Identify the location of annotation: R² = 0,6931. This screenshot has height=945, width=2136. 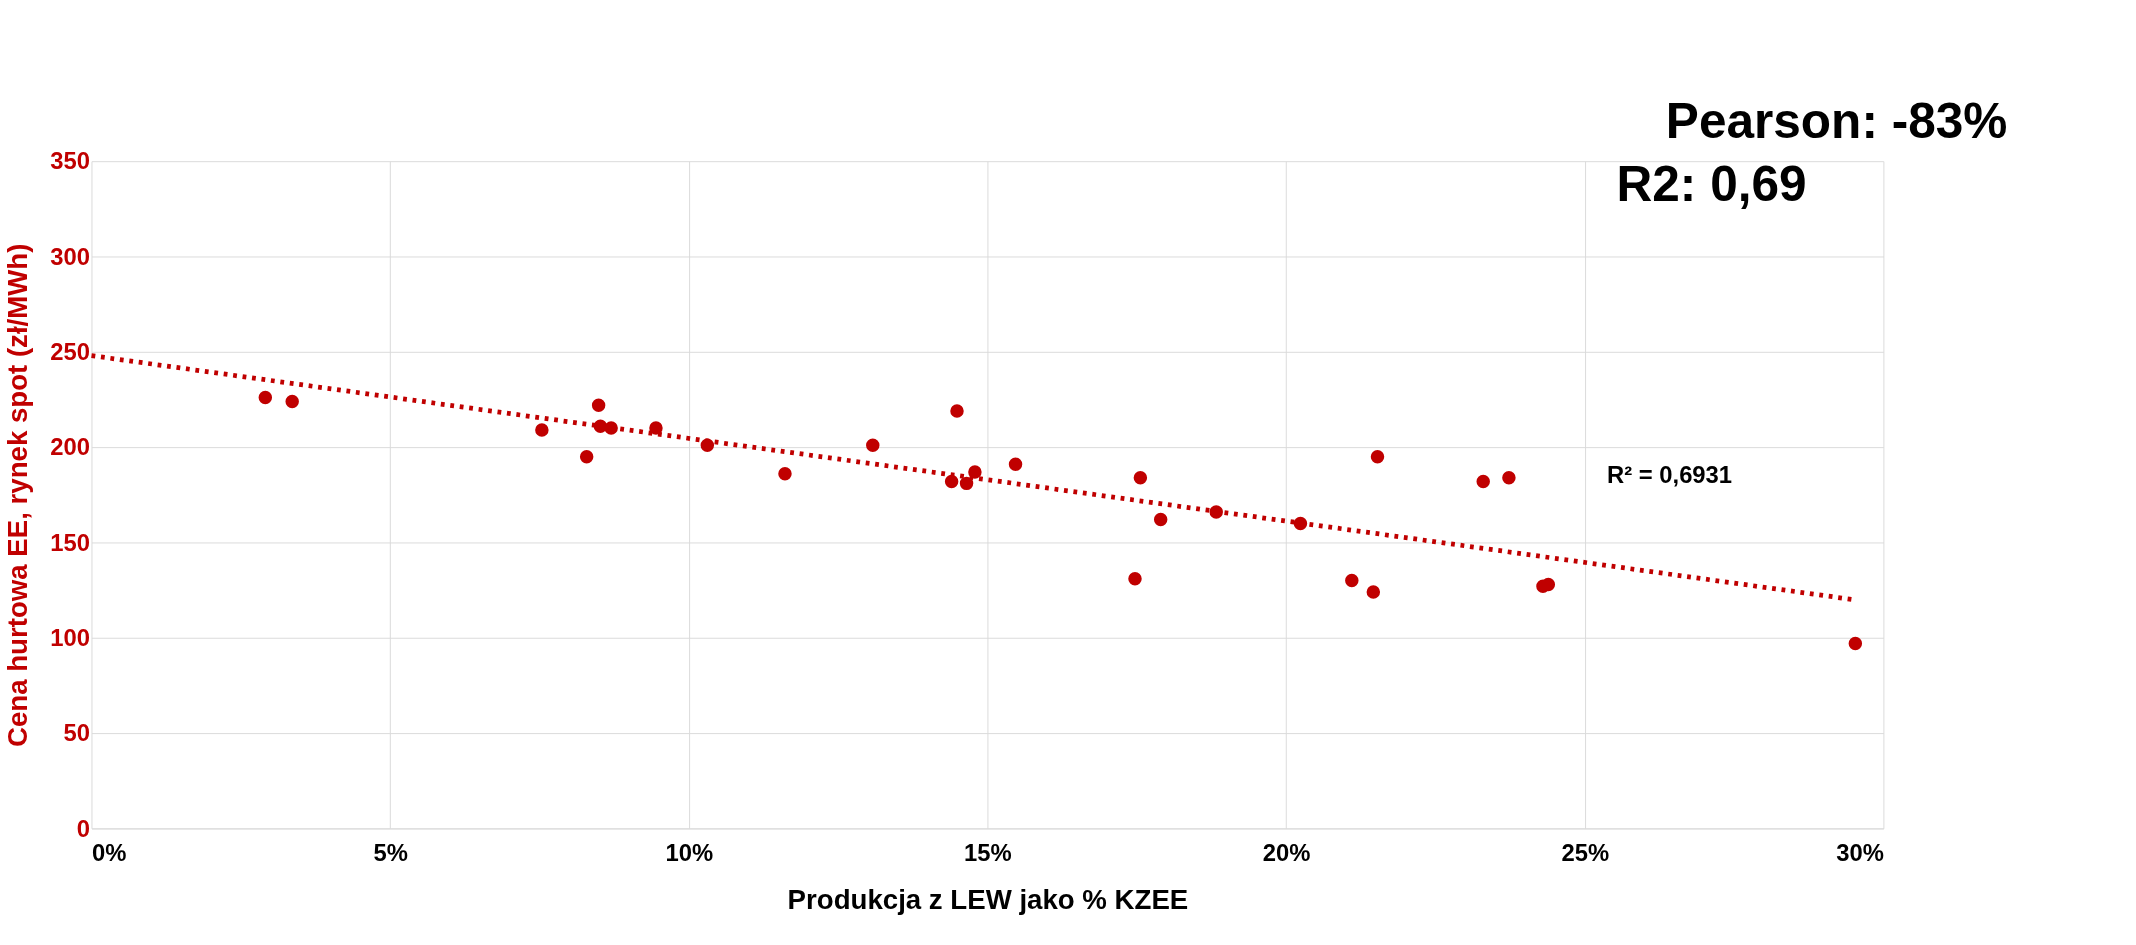
(1670, 475).